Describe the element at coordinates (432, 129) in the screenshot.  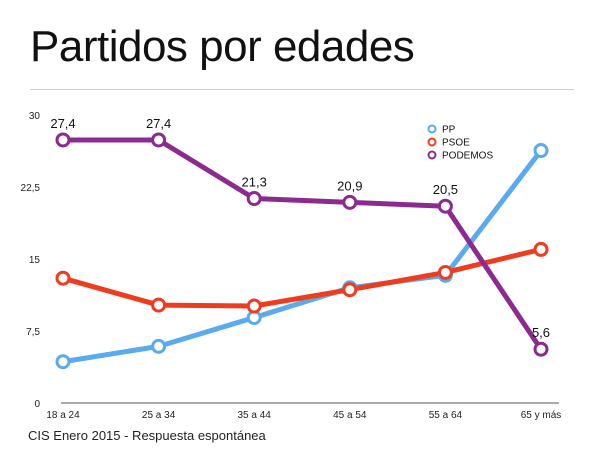
I see `legend-marker-pp` at that location.